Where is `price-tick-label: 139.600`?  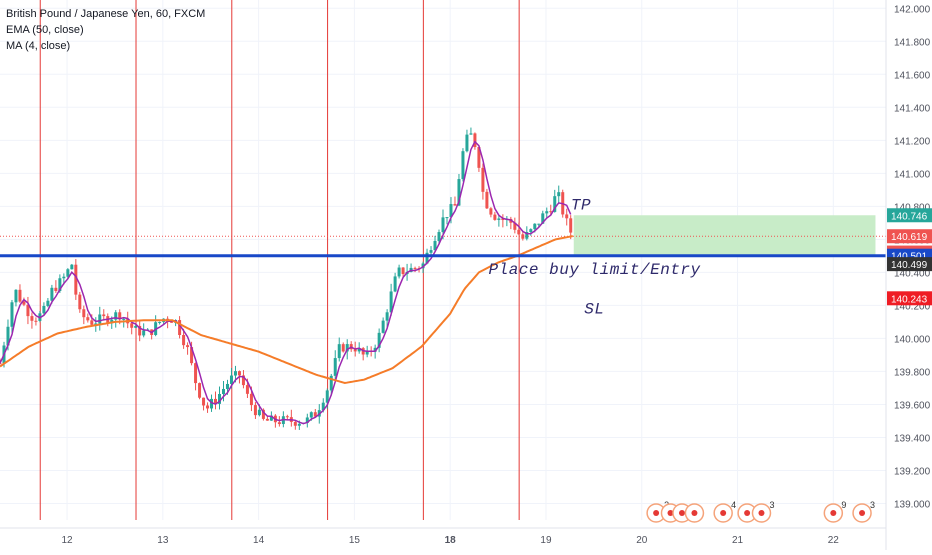
price-tick-label: 139.600 is located at coordinates (912, 405).